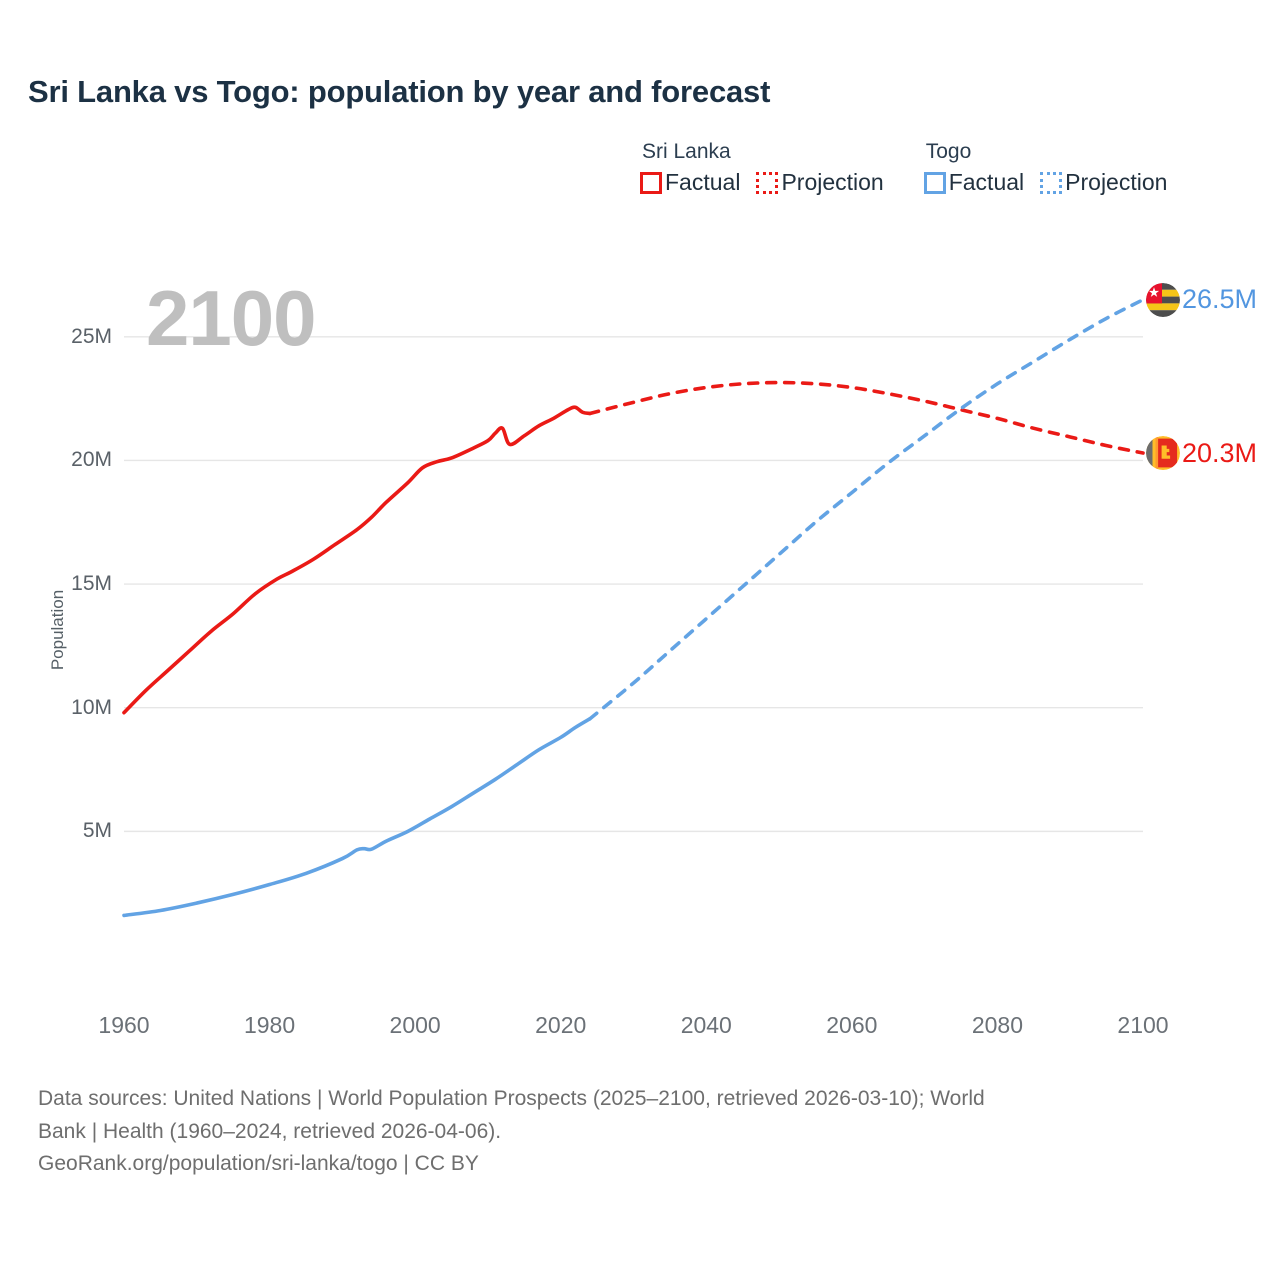 This screenshot has height=1280, width=1280. What do you see at coordinates (91, 460) in the screenshot?
I see `y-tick-label: 20M` at bounding box center [91, 460].